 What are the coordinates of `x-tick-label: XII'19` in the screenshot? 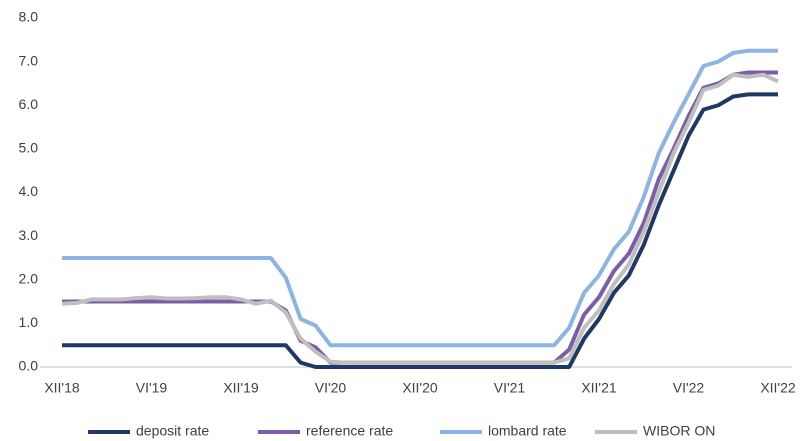 It's located at (241, 388).